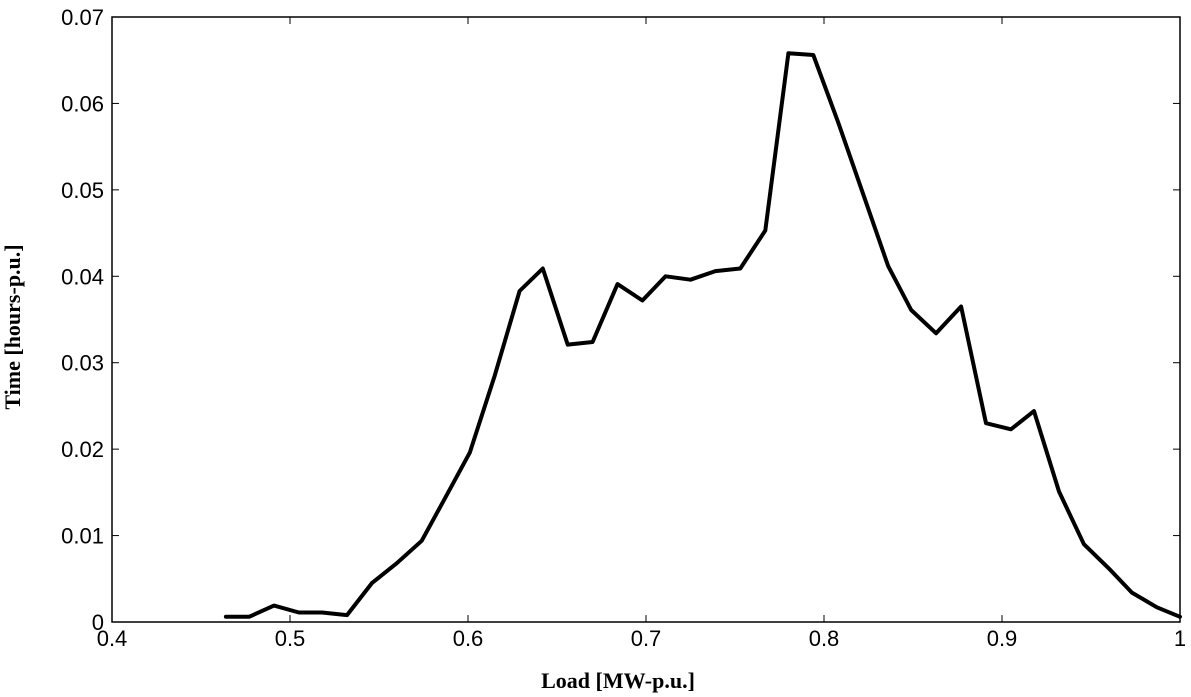  What do you see at coordinates (82, 363) in the screenshot?
I see `y-tick-label: 0.03` at bounding box center [82, 363].